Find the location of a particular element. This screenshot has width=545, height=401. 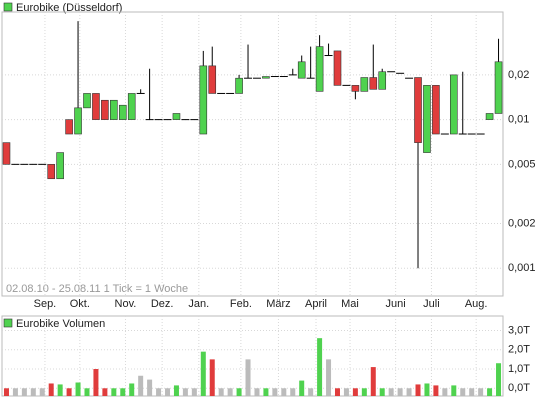

y-tick-label: 2,0T is located at coordinates (519, 350).